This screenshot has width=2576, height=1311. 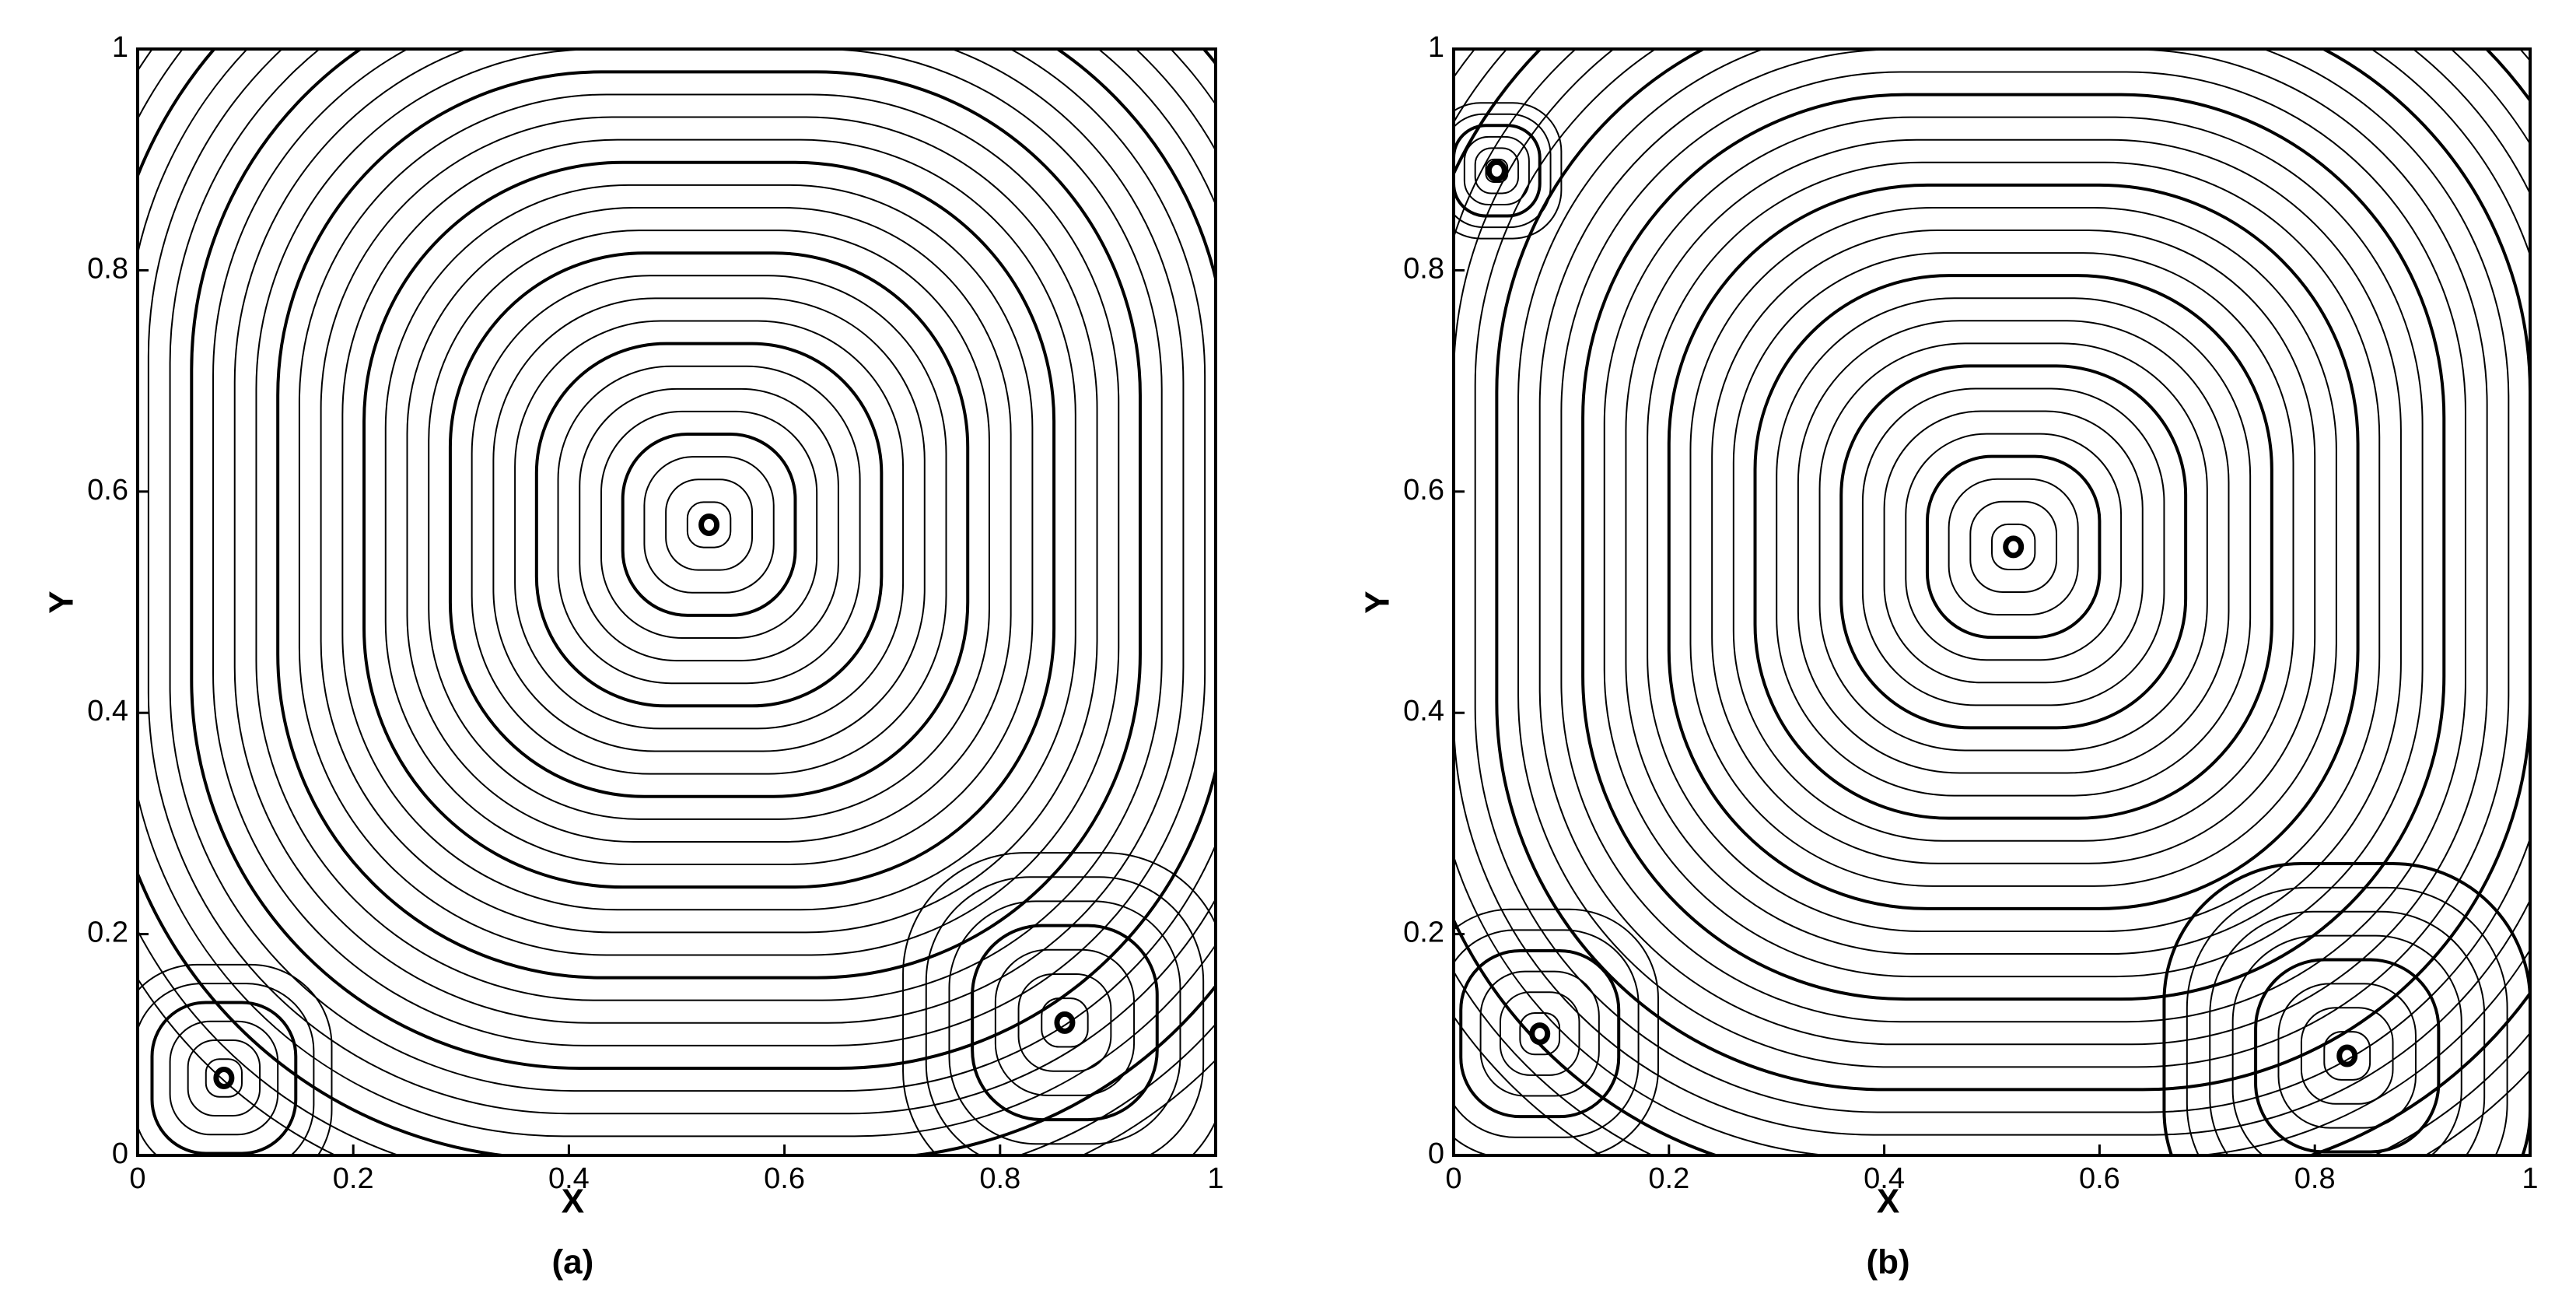 I want to click on x-tick-label: 0.2, so click(x=1668, y=1178).